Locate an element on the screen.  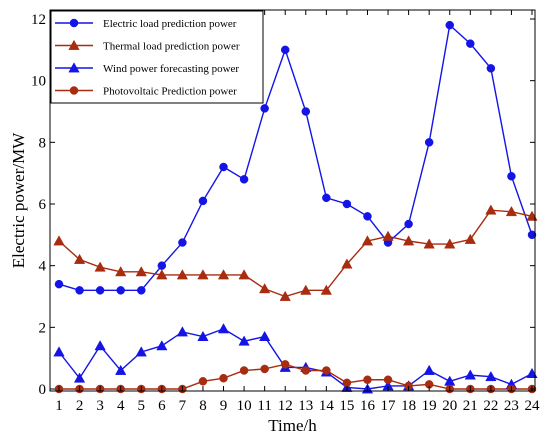
y-tick-label: 4 is located at coordinates (43, 267).